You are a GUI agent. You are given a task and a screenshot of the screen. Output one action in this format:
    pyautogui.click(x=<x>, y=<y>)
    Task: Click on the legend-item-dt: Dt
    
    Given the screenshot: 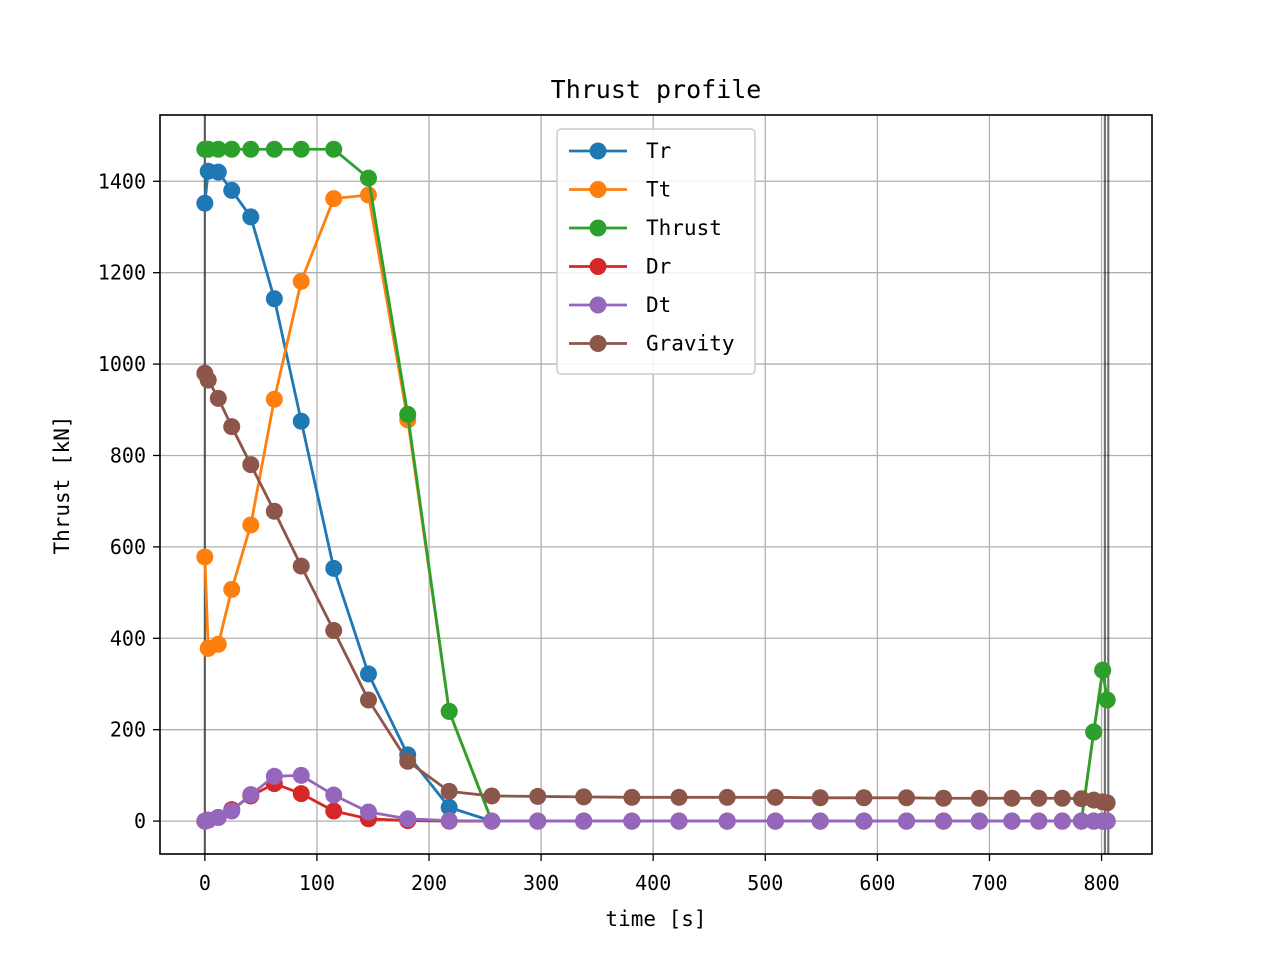 What is the action you would take?
    pyautogui.click(x=620, y=305)
    